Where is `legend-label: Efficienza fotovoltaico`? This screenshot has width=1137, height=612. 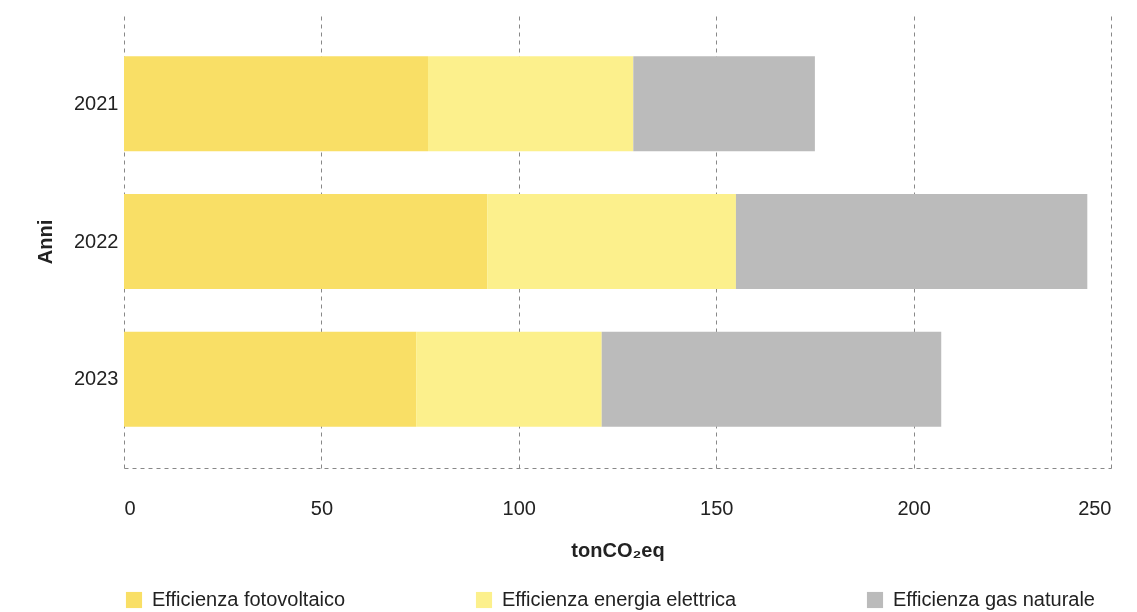 legend-label: Efficienza fotovoltaico is located at coordinates (249, 599).